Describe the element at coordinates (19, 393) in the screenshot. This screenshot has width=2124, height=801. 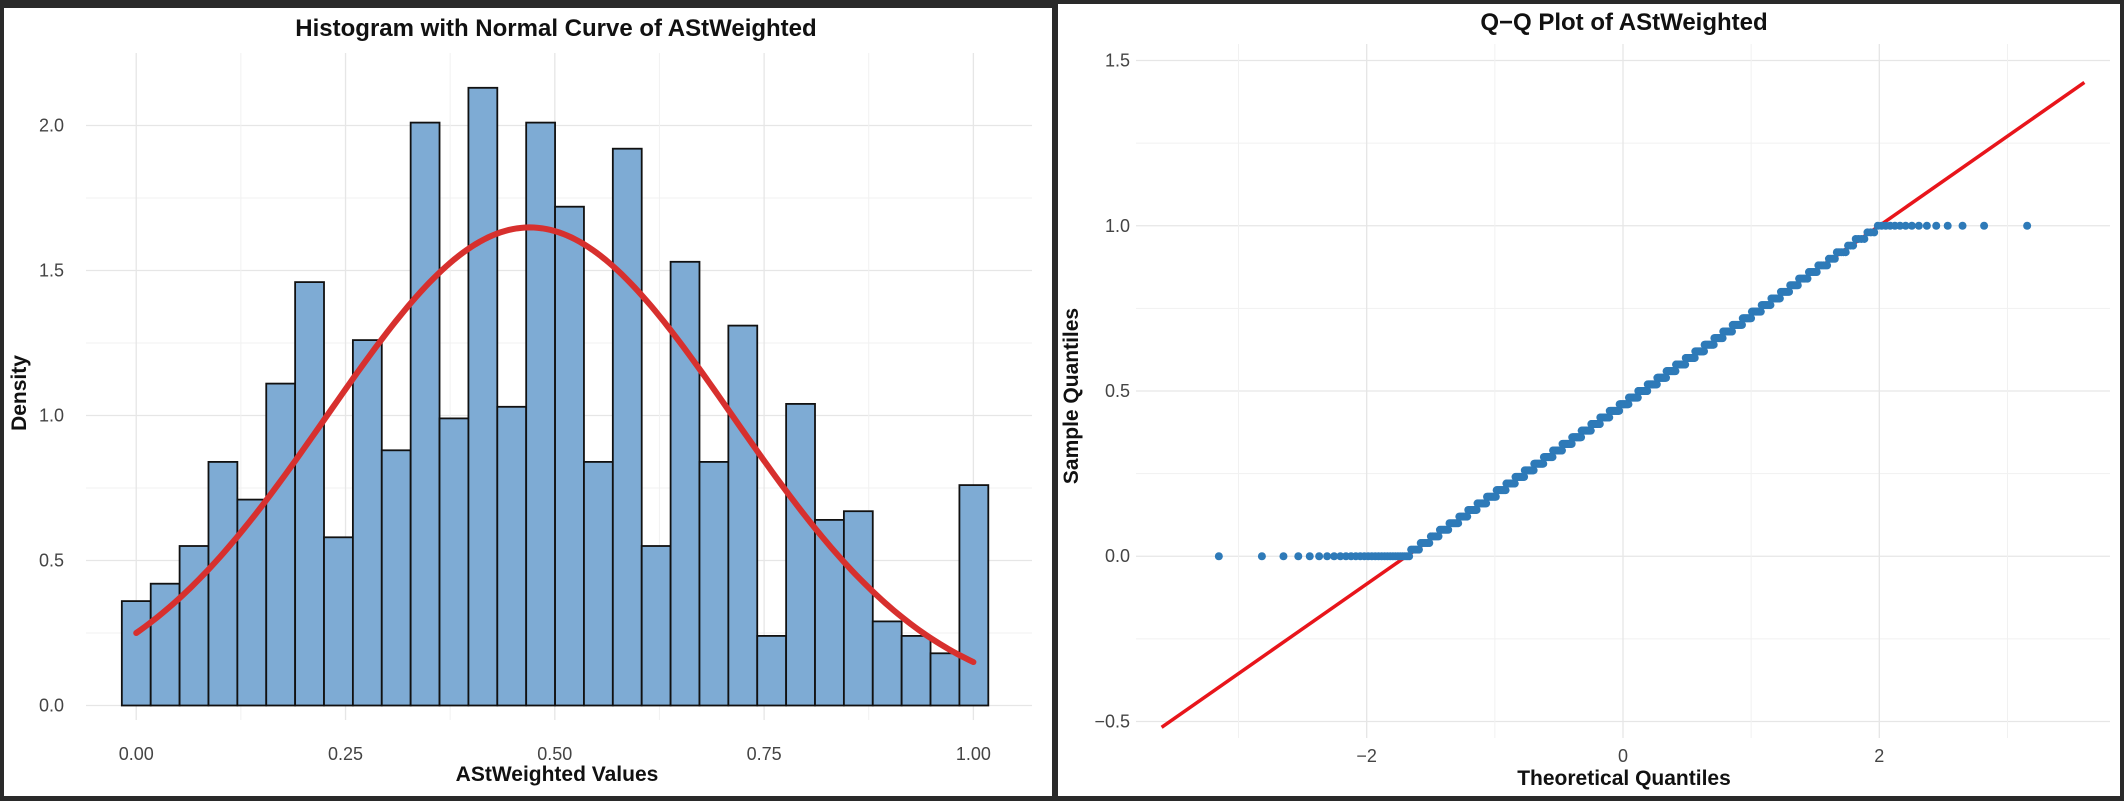
I see `histogram-y-axis-title: Density` at that location.